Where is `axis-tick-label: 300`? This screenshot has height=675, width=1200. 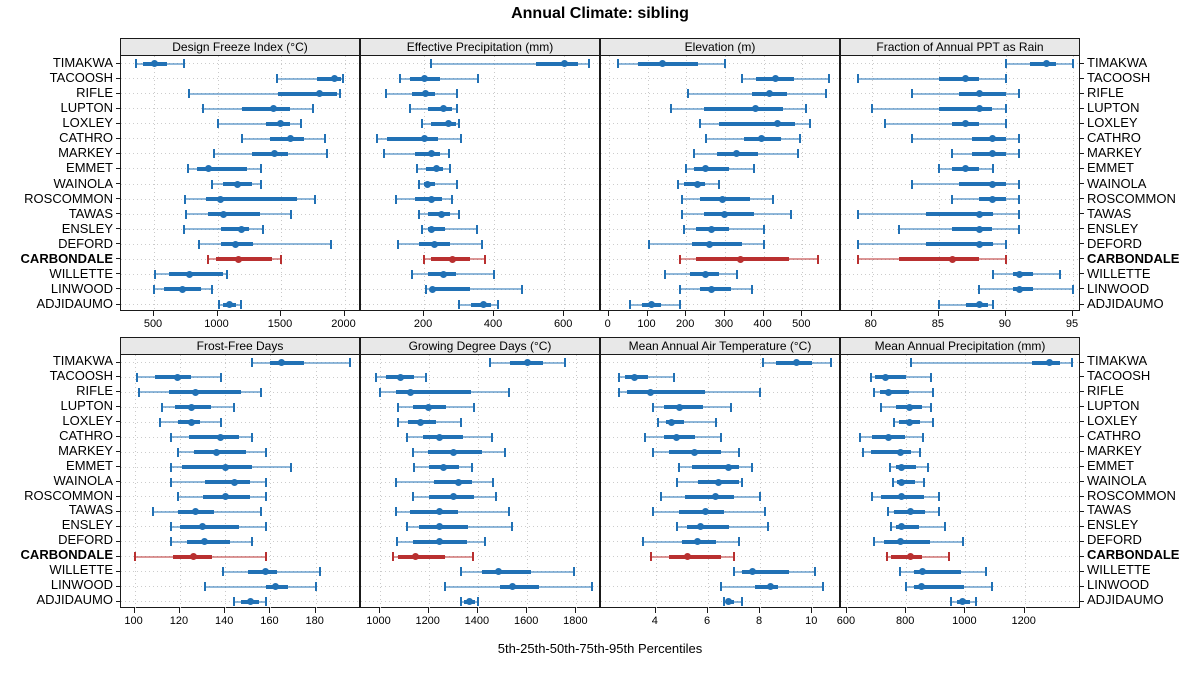
axis-tick-label: 300 is located at coordinates (724, 324).